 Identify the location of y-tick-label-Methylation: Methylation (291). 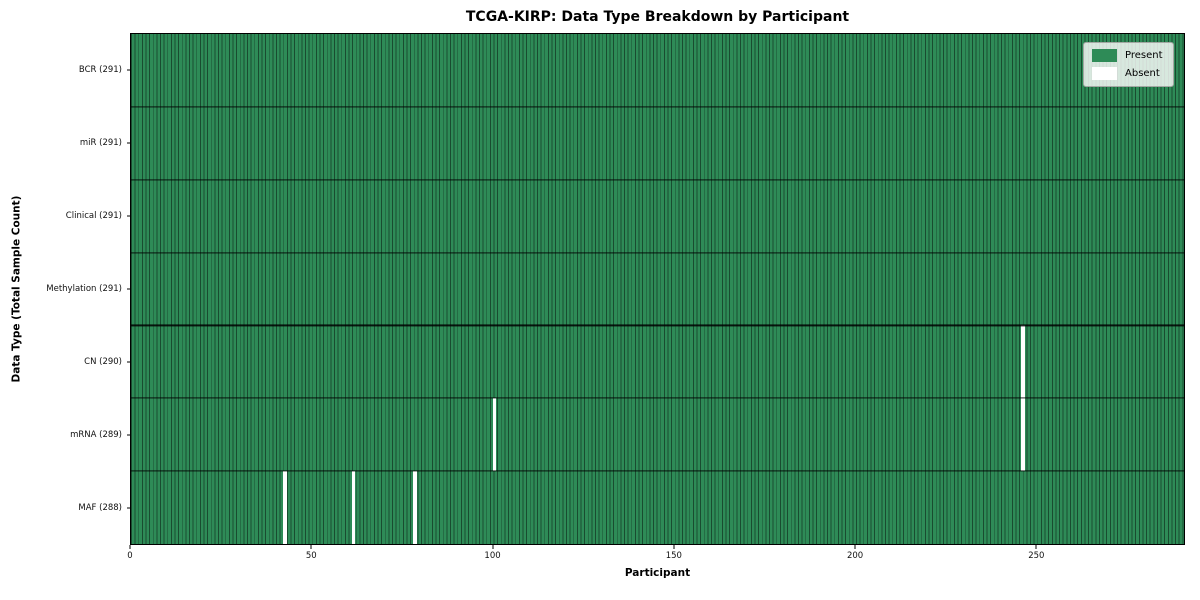
(84, 289).